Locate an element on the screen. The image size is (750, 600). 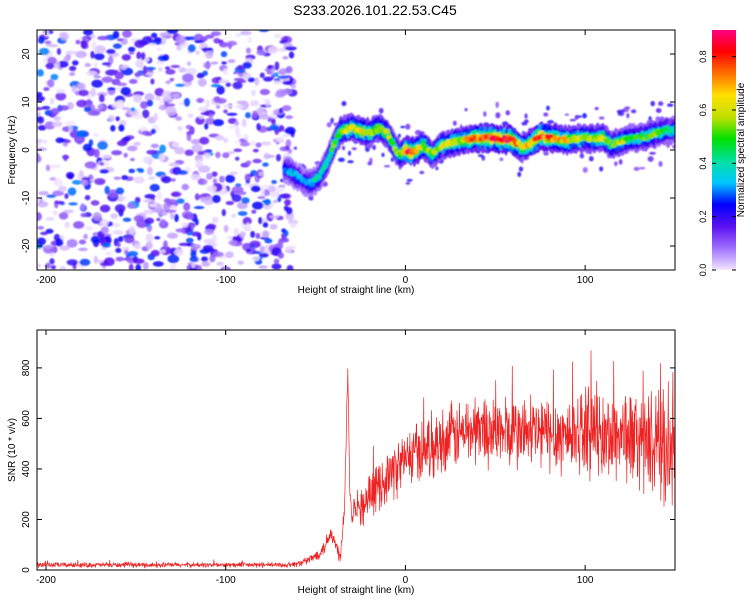
chart-title: S233.2026.101.22.53.C45 is located at coordinates (375, 10).